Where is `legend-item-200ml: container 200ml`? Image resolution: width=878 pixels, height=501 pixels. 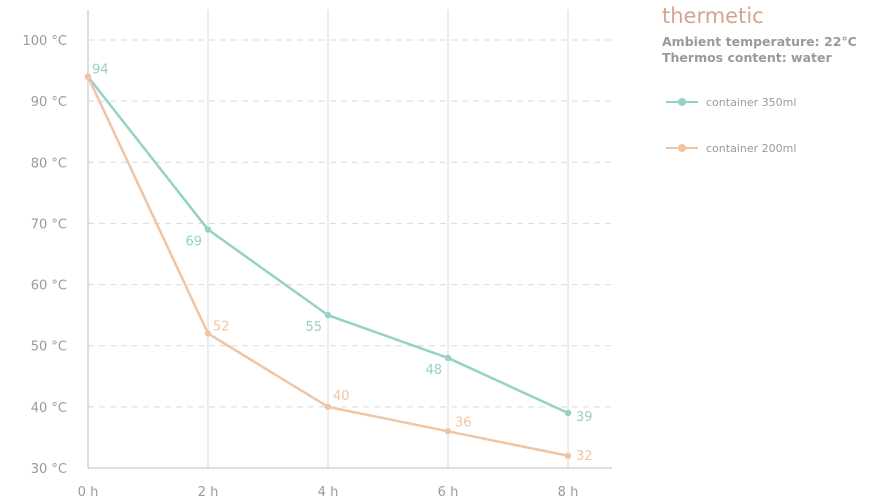
legend-item-200ml: container 200ml is located at coordinates (771, 148).